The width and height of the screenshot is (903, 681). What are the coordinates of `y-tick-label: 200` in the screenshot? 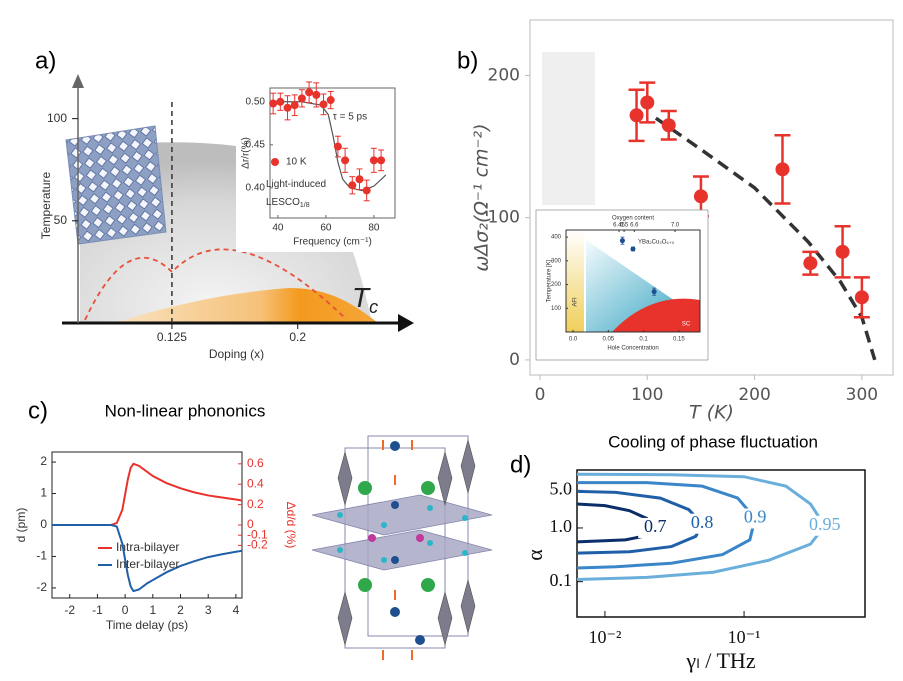 It's located at (504, 75).